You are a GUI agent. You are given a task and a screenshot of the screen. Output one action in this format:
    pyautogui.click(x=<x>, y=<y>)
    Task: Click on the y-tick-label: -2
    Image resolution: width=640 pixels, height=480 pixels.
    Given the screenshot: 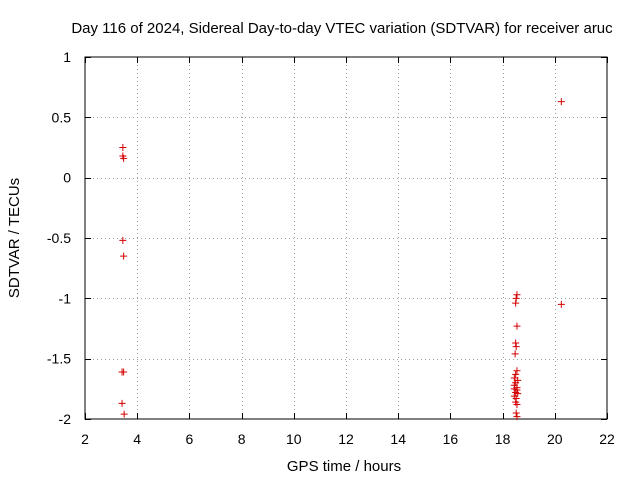 What is the action you would take?
    pyautogui.click(x=65, y=419)
    